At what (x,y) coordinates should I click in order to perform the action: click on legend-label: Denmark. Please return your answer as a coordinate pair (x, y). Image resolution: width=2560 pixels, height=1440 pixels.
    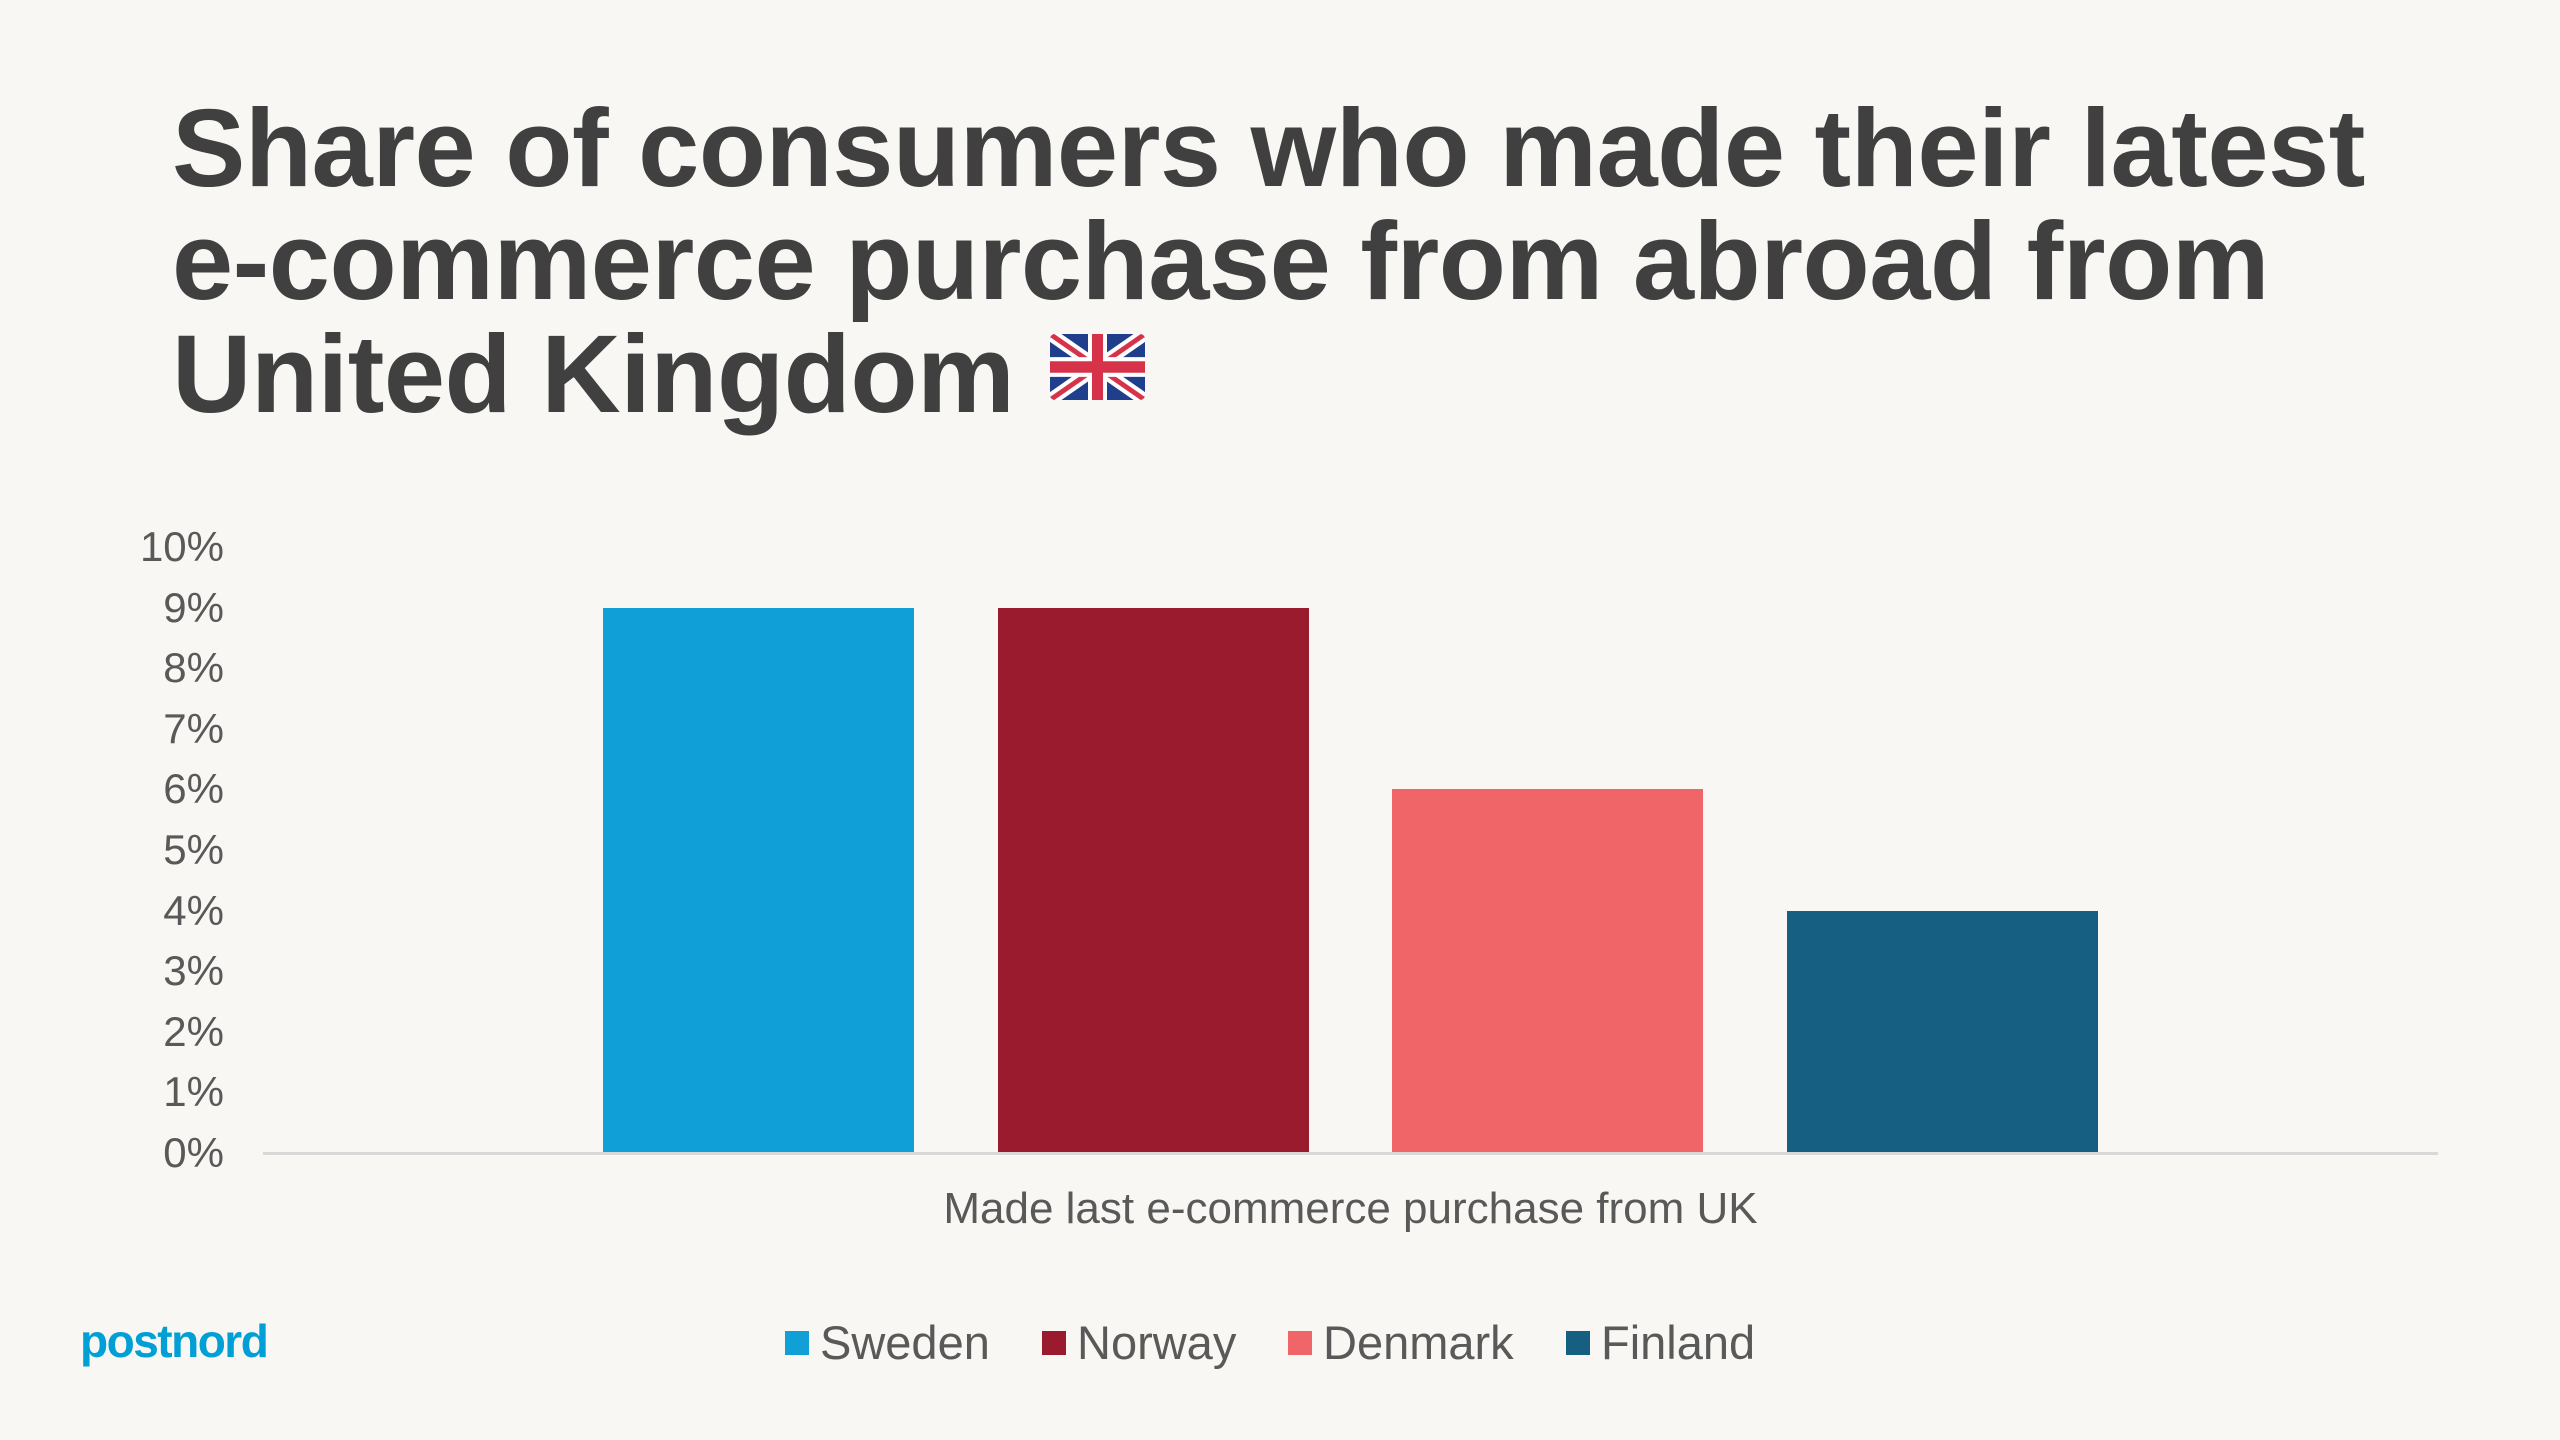
    Looking at the image, I should click on (1418, 1342).